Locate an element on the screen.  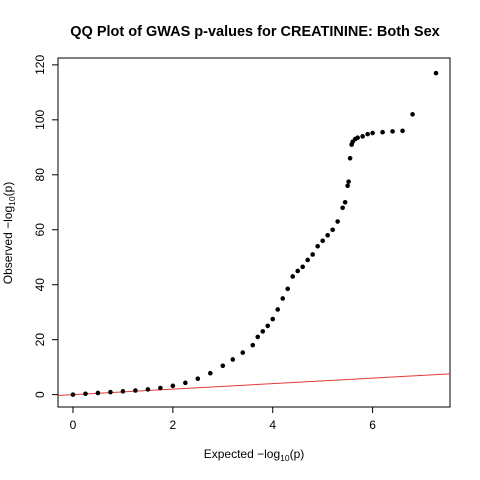
y-axis: 0 20 40 60 80 100 120 is located at coordinates (46, 226).